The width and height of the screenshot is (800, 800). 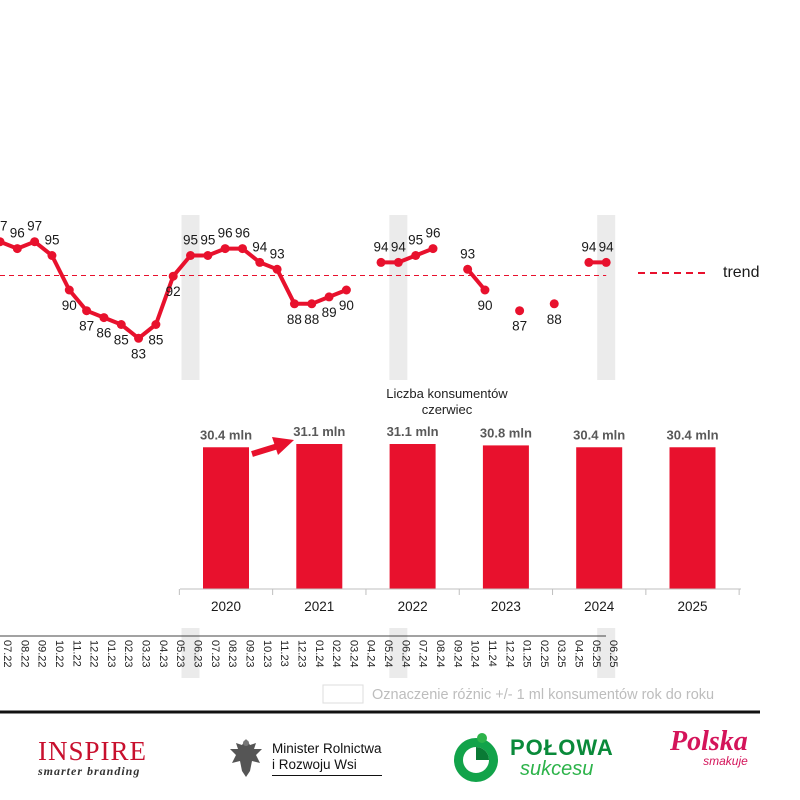 What do you see at coordinates (506, 432) in the screenshot?
I see `bar-value-label: 30.8 mln` at bounding box center [506, 432].